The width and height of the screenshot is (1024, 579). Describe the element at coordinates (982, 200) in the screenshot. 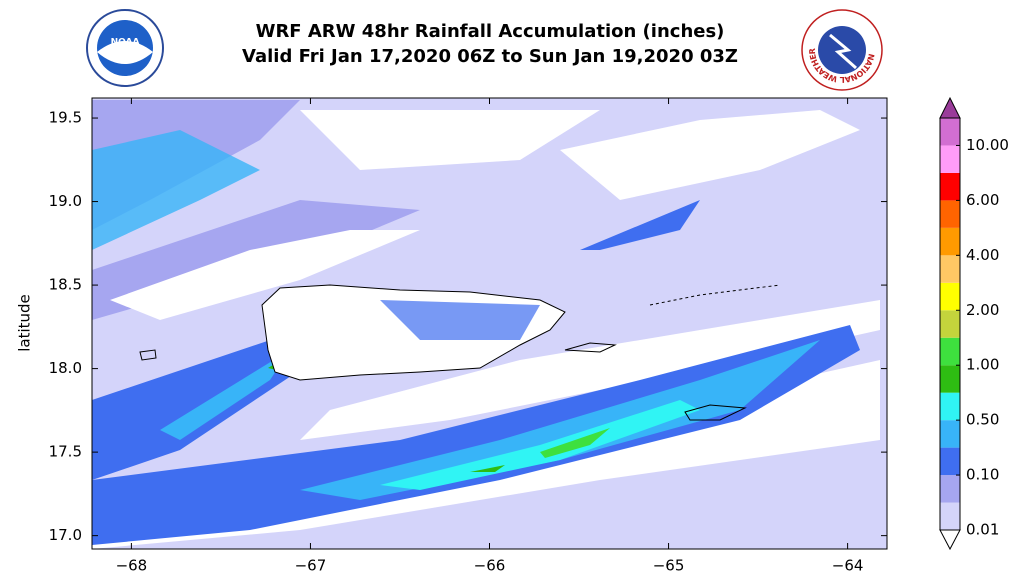

I see `colorbar-label: 6.00` at that location.